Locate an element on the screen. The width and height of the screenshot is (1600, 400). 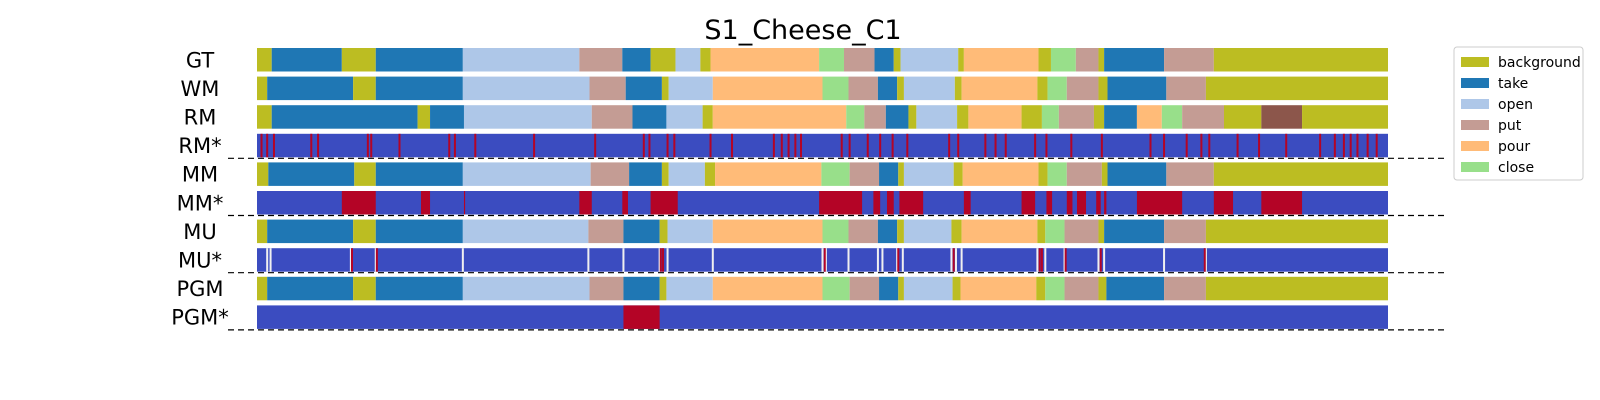
row-mm: MM is located at coordinates (785, 174).